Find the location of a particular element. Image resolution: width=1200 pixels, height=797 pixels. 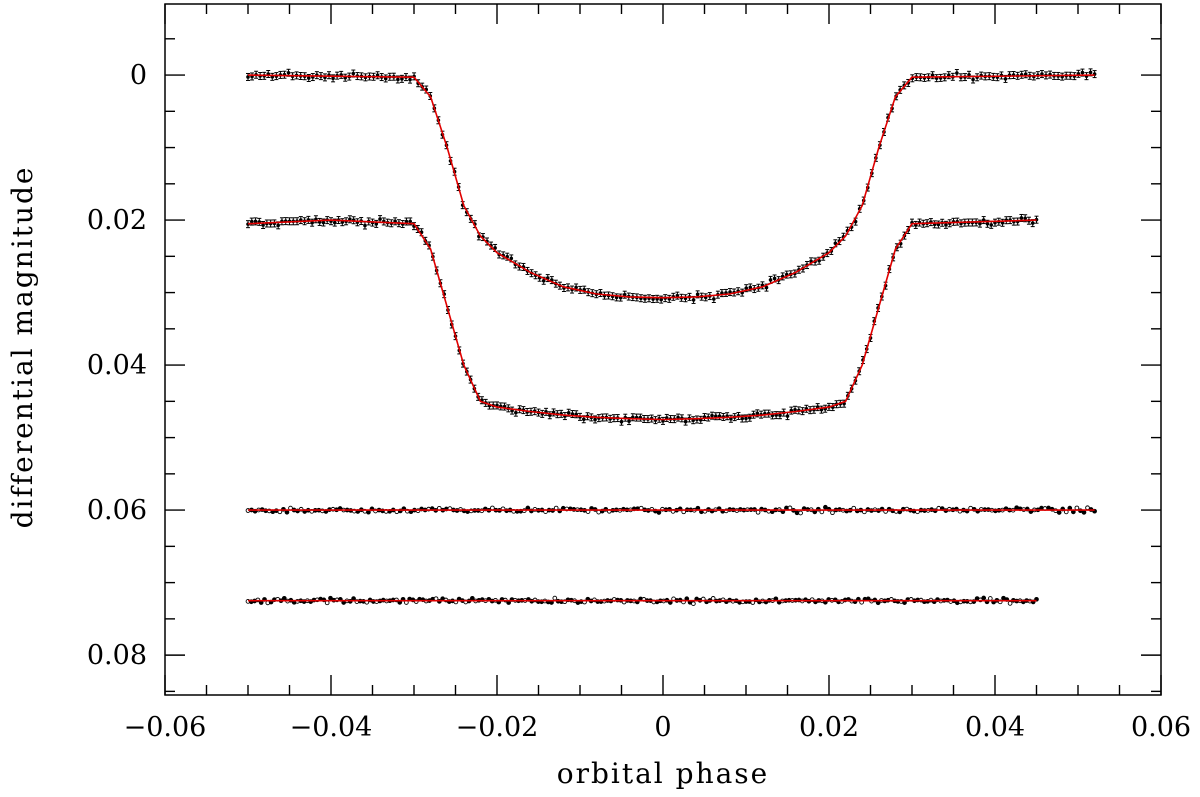

y-axis-title: differential magnitude is located at coordinates (22, 347).